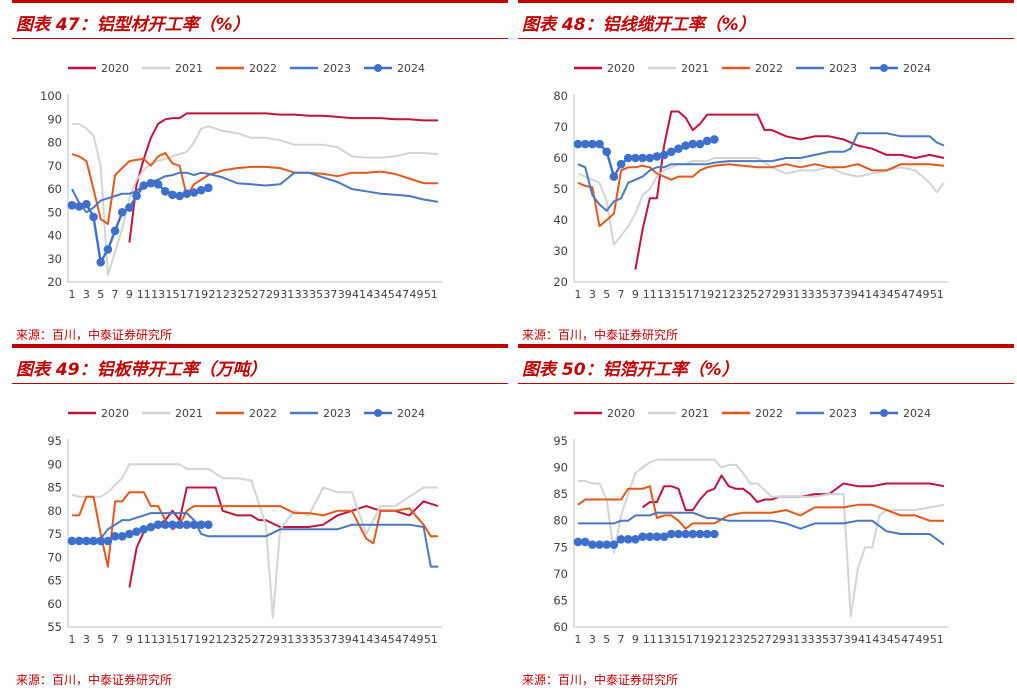  What do you see at coordinates (621, 639) in the screenshot?
I see `x-tick-label: 7` at bounding box center [621, 639].